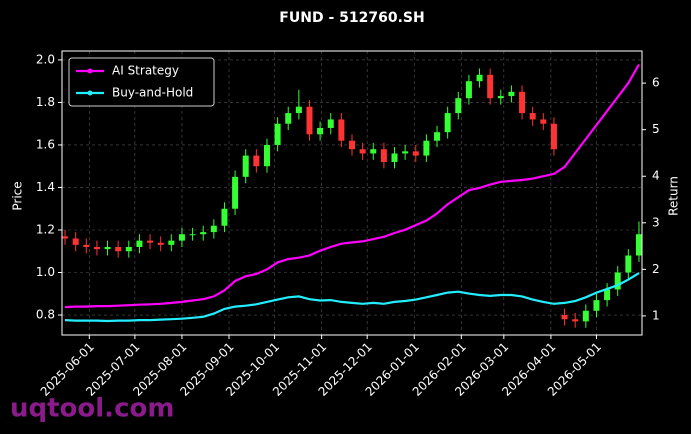  What do you see at coordinates (45, 187) in the screenshot?
I see `y-tick-label: 1.4` at bounding box center [45, 187].